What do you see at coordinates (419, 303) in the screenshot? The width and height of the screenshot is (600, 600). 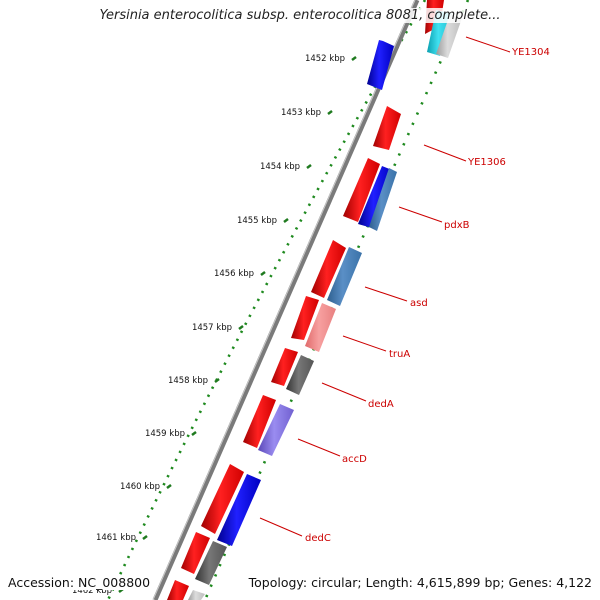 I see `gene-label: asd` at bounding box center [419, 303].